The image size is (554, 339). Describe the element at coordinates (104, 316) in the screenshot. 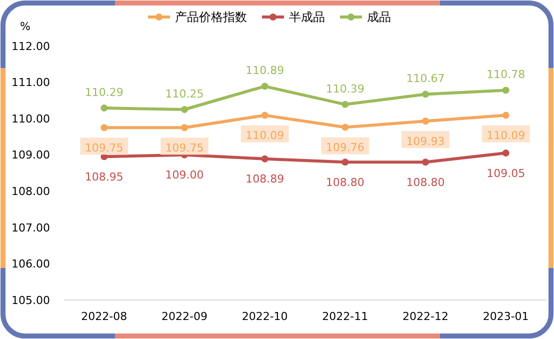

I see `x-tick-label: 2022-08` at that location.